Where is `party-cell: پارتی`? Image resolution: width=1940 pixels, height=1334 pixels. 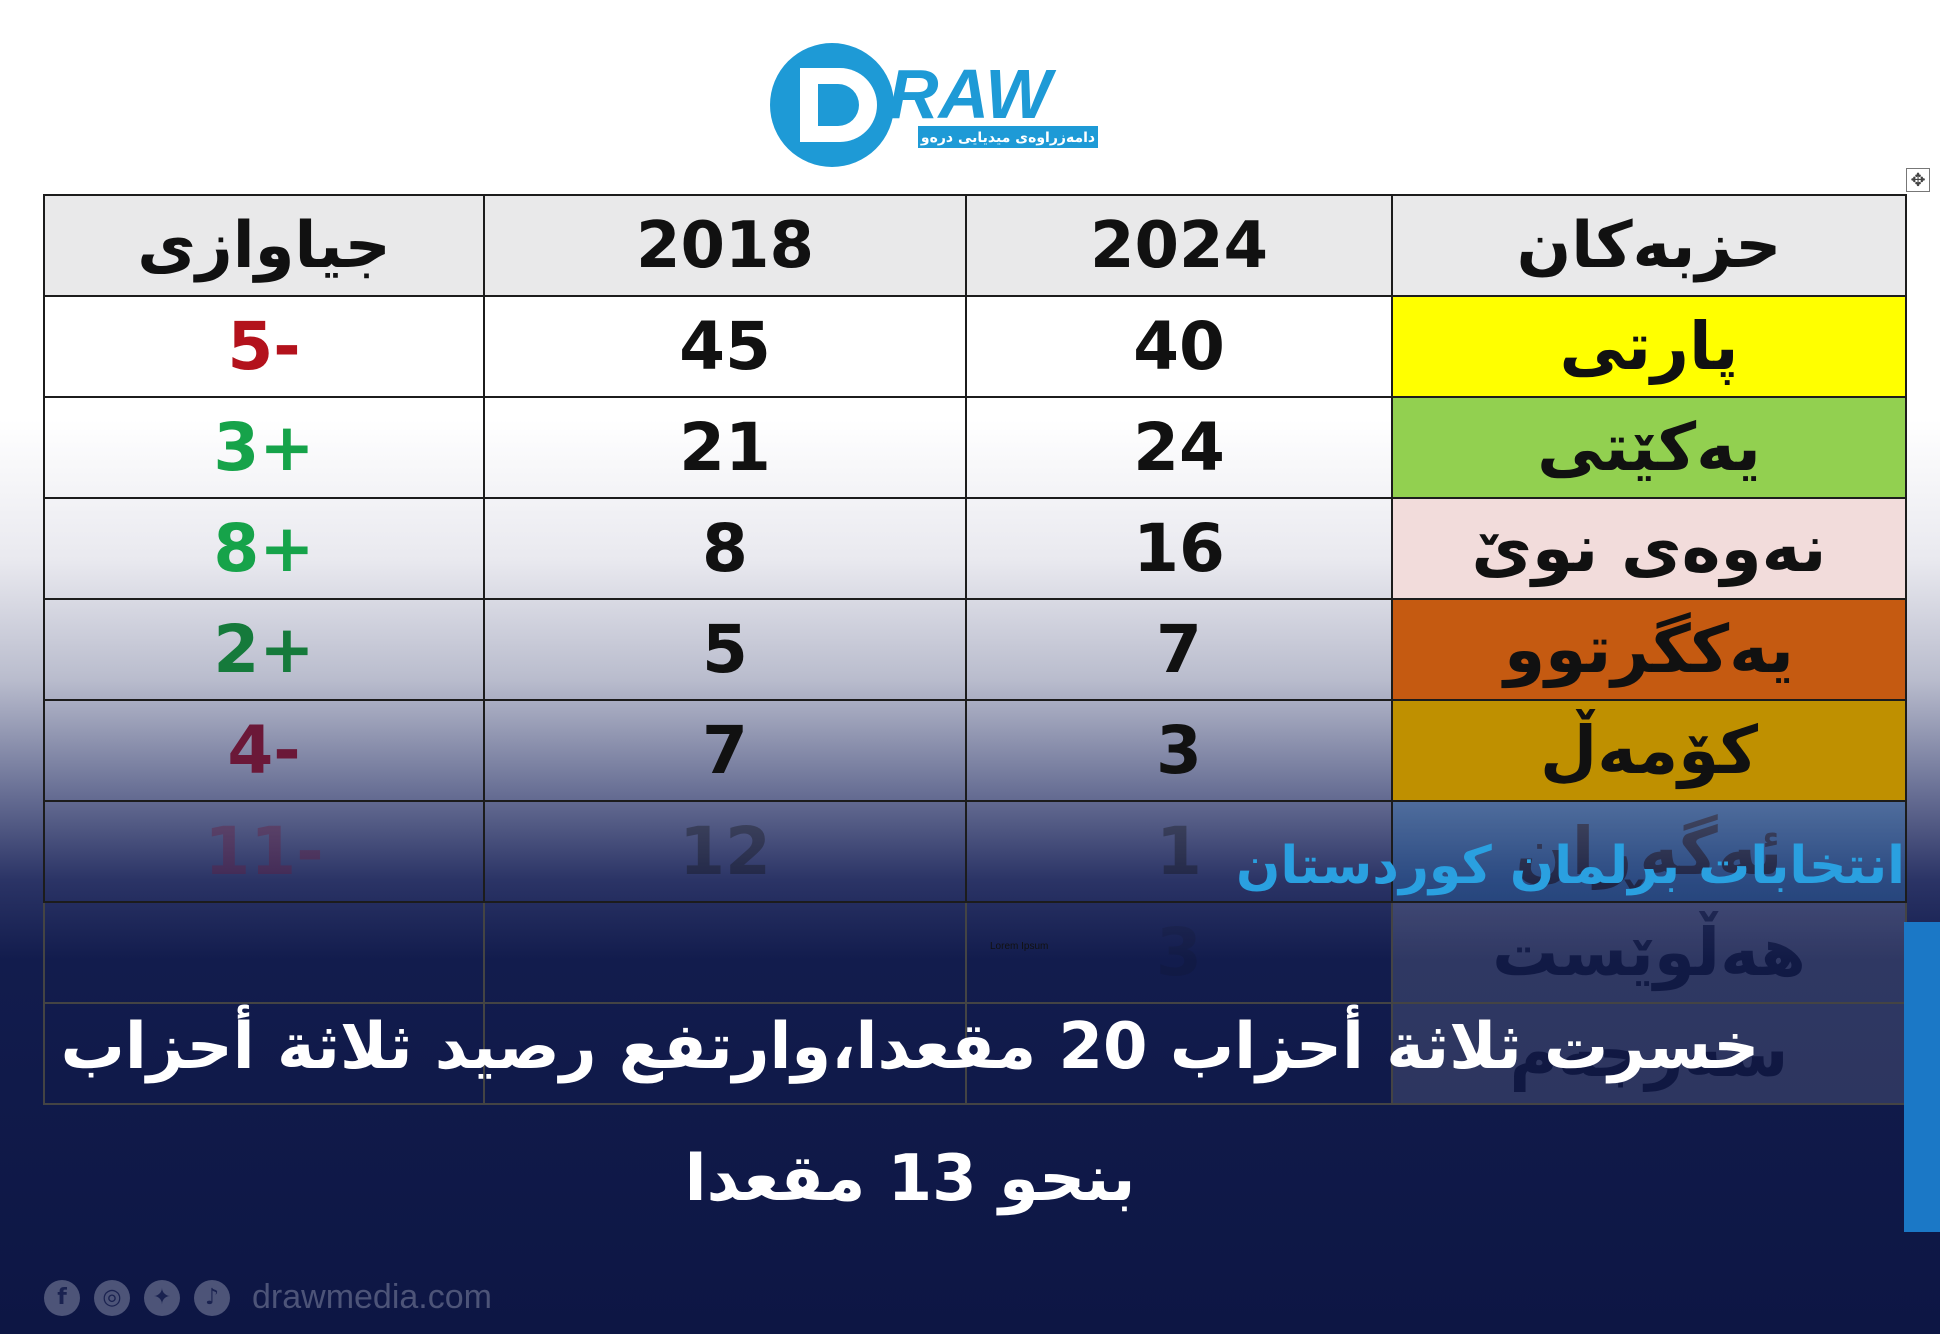 party-cell: پارتی is located at coordinates (1649, 346).